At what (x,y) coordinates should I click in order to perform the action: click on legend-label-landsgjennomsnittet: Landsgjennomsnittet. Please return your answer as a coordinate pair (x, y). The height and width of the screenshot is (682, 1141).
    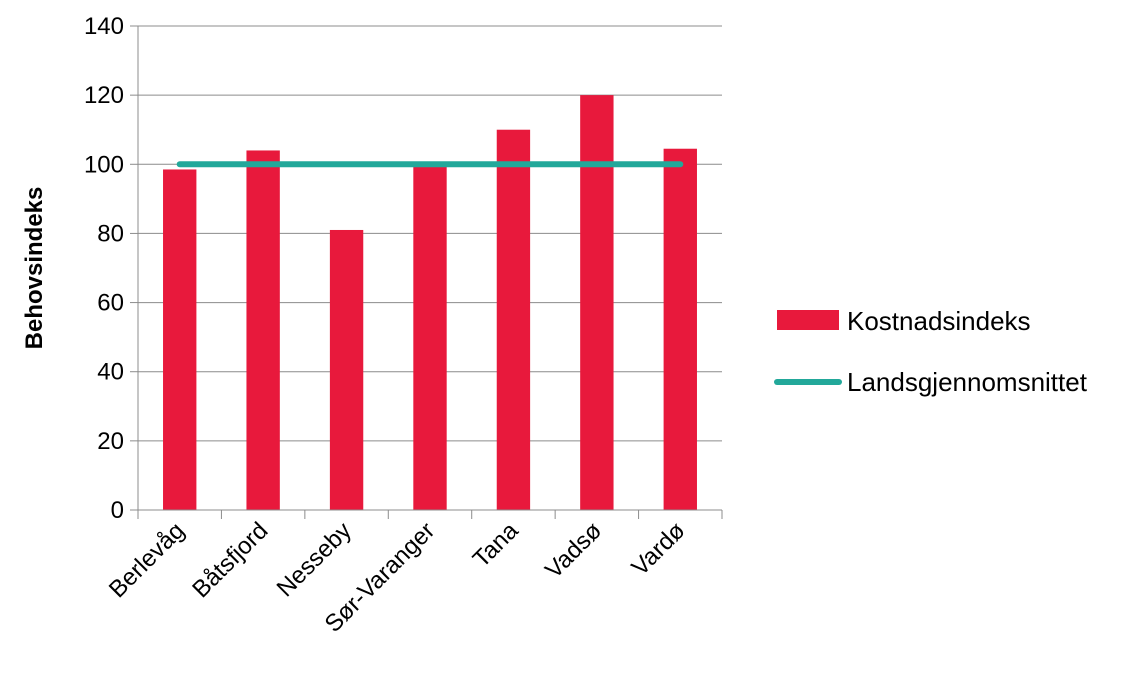
    Looking at the image, I should click on (967, 382).